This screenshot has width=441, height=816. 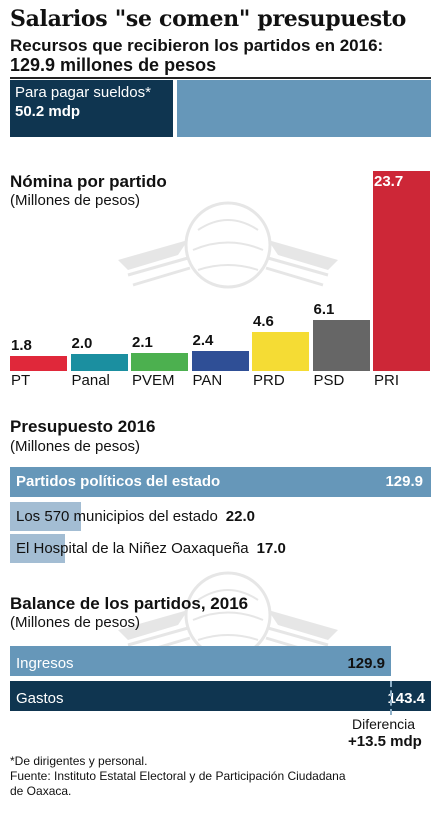 I want to click on sueldos-bar, so click(x=91, y=108).